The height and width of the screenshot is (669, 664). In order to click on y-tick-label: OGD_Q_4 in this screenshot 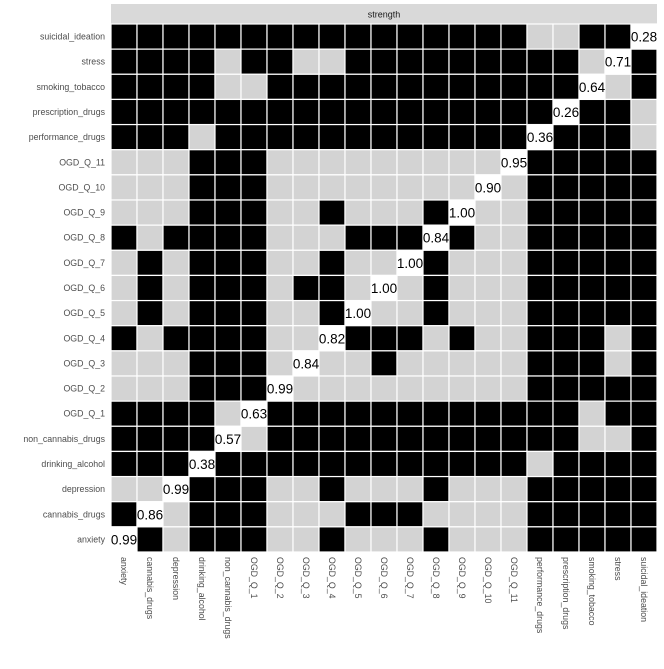, I will do `click(84, 338)`.